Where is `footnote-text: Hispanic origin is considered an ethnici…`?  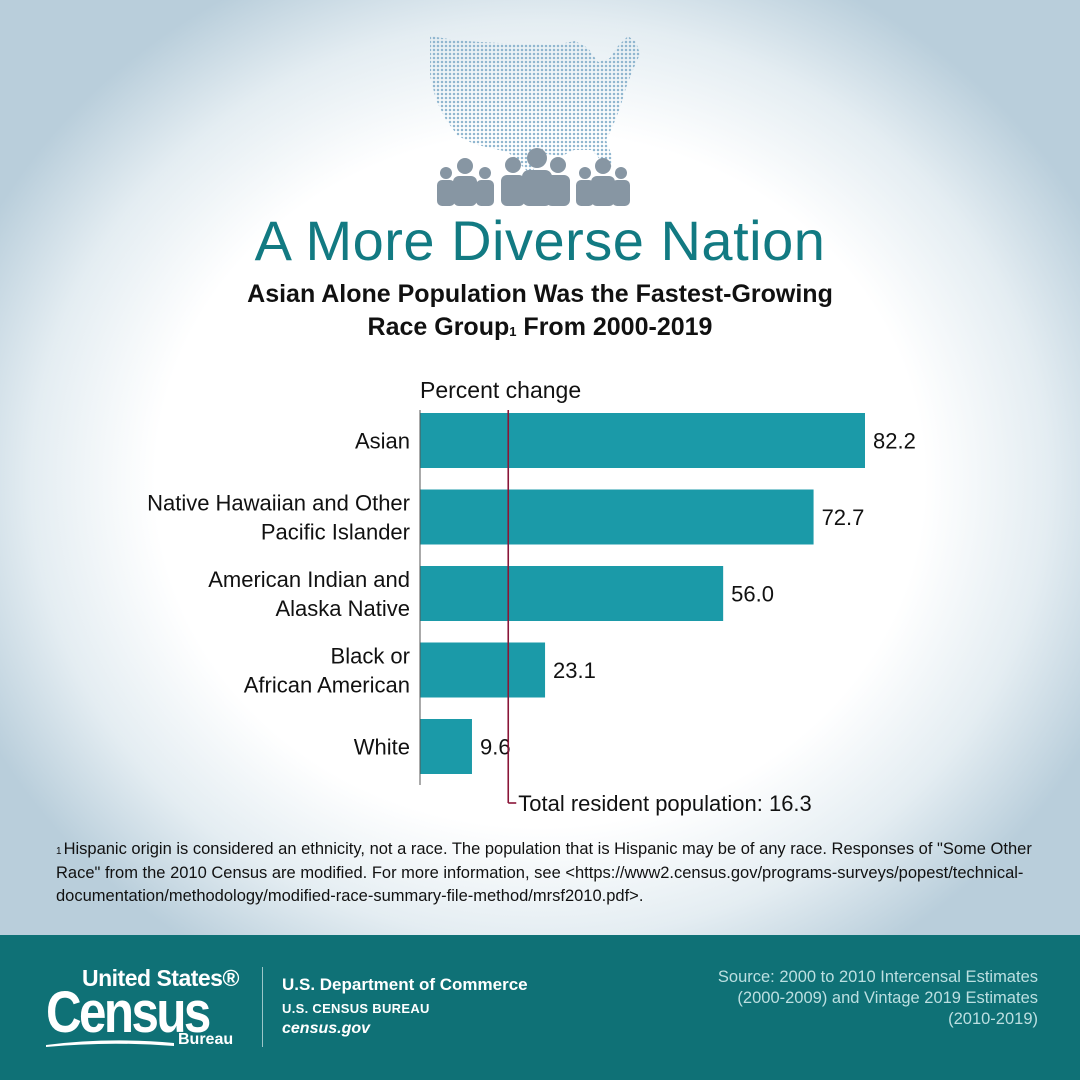 footnote-text: Hispanic origin is considered an ethnici… is located at coordinates (544, 872).